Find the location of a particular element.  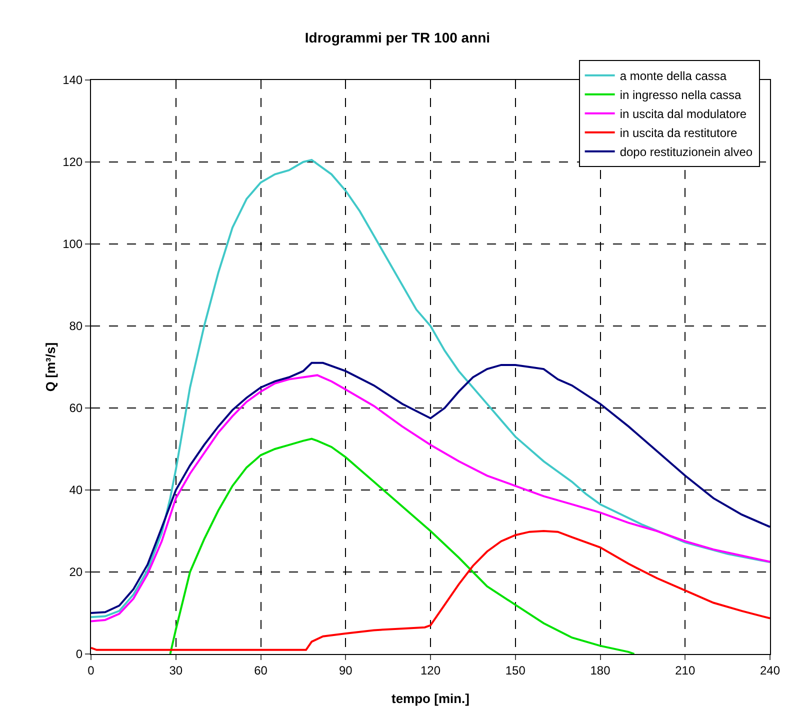

y-tick-label: 60 is located at coordinates (76, 408).